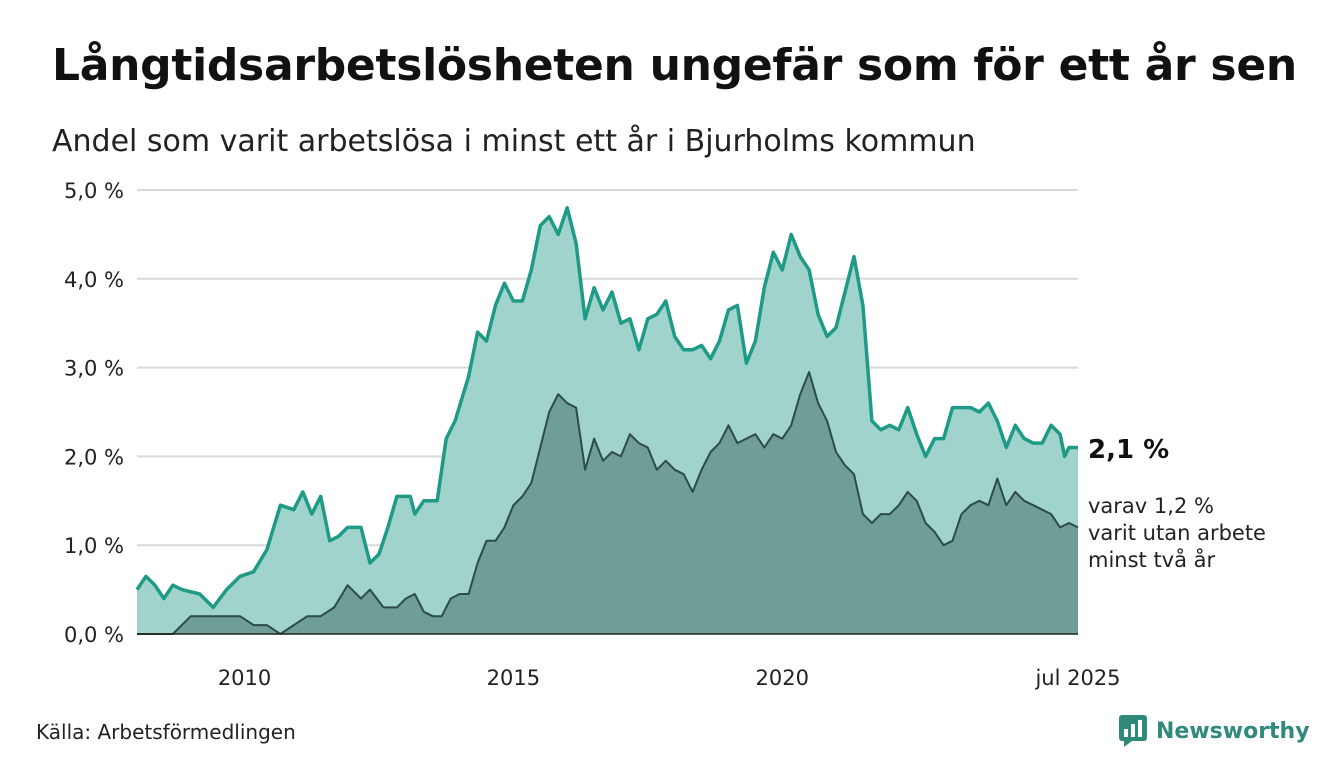 This screenshot has height=780, width=1340. Describe the element at coordinates (1177, 533) in the screenshot. I see `end-note-line-2: varit utan arbete` at that location.